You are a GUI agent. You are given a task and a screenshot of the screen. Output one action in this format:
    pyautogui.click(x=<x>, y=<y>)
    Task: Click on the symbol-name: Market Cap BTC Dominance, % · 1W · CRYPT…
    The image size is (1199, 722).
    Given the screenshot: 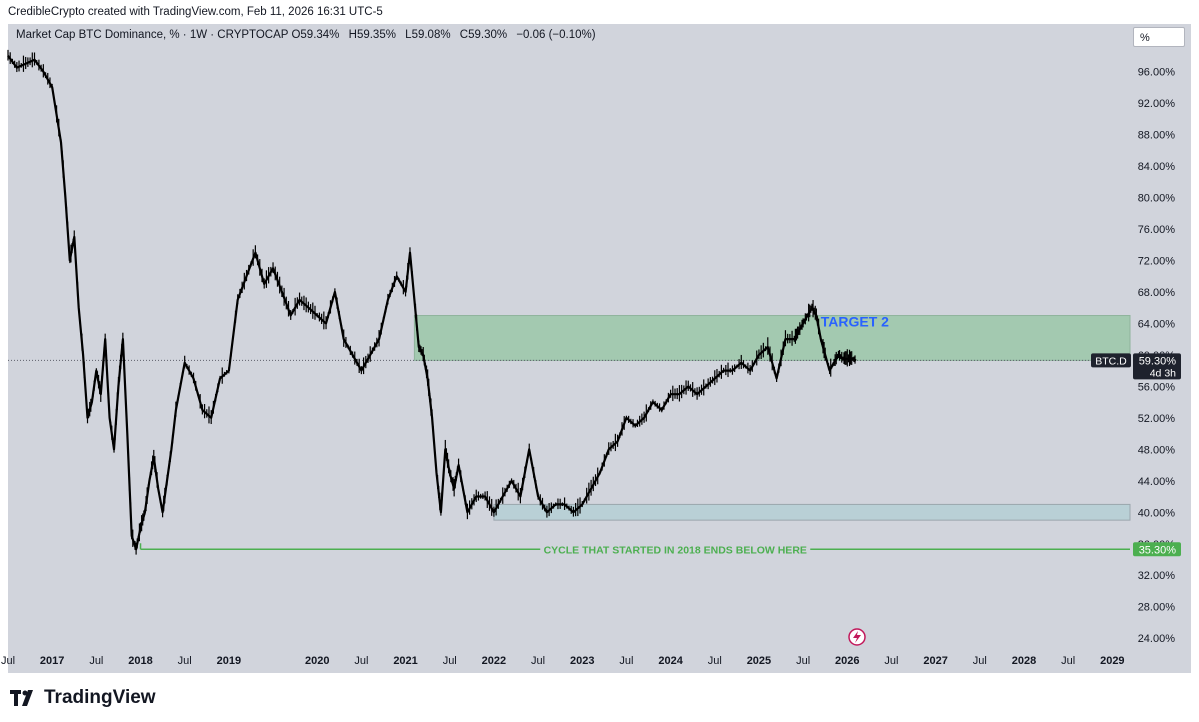 What is the action you would take?
    pyautogui.click(x=152, y=35)
    